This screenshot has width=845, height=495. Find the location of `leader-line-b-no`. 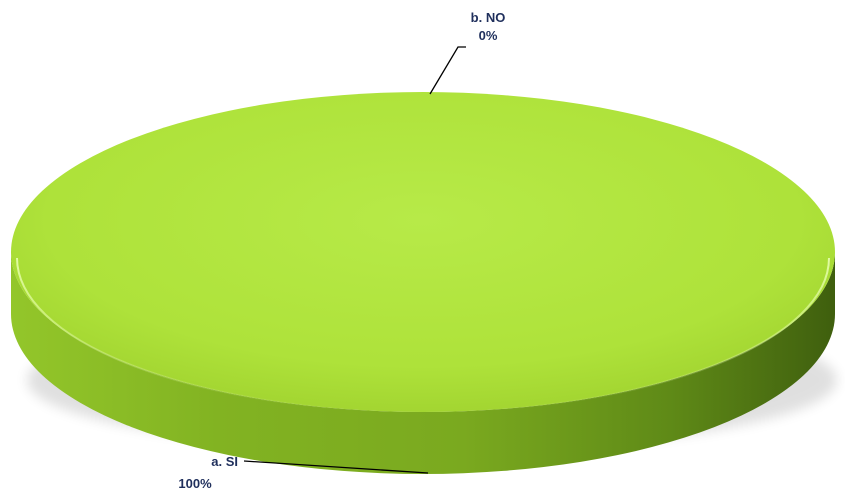

leader-line-b-no is located at coordinates (447, 70).